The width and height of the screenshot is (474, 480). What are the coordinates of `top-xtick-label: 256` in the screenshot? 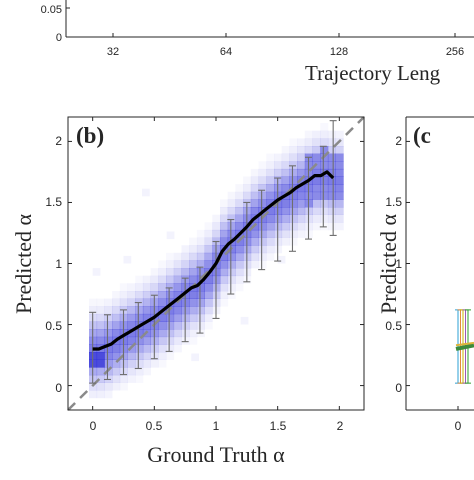 It's located at (455, 52).